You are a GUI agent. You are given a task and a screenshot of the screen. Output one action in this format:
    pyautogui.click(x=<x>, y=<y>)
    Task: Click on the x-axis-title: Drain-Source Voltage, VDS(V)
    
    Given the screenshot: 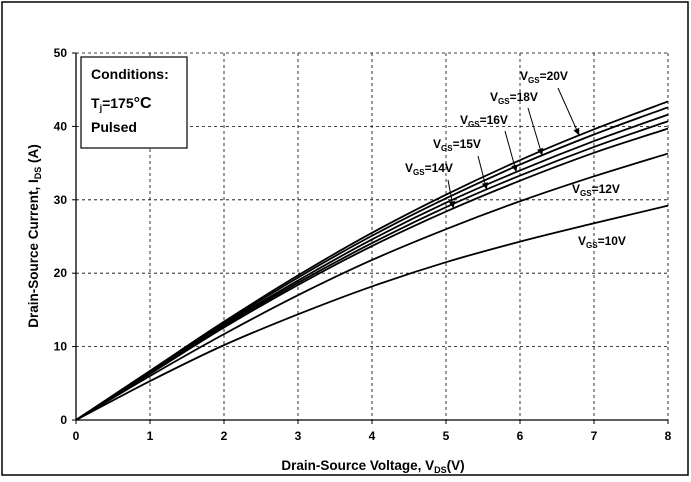 What is the action you would take?
    pyautogui.click(x=372, y=466)
    